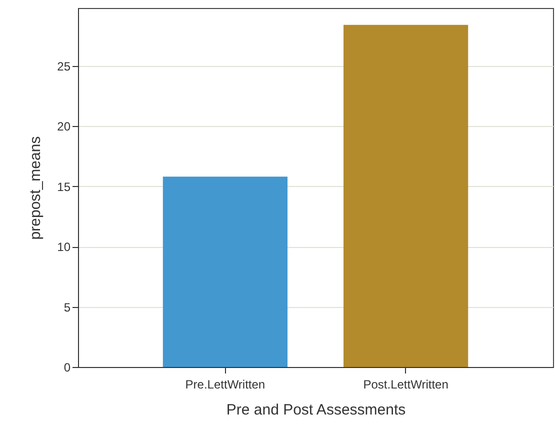 The height and width of the screenshot is (439, 555). Describe the element at coordinates (67, 367) in the screenshot. I see `y-tick-label: 0` at that location.